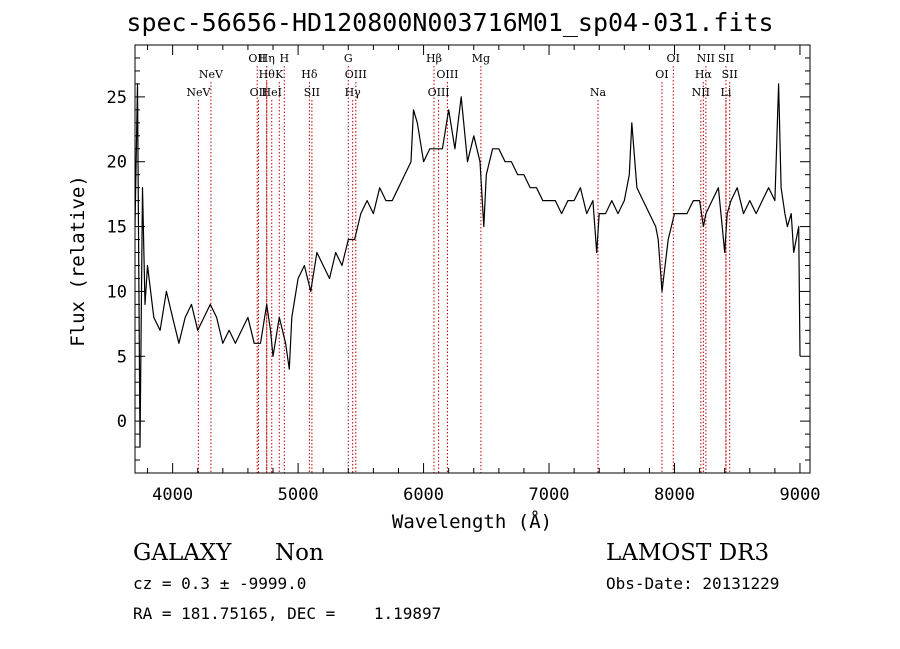 This screenshot has height=649, width=900. What do you see at coordinates (348, 58) in the screenshot?
I see `line-label-11: G` at bounding box center [348, 58].